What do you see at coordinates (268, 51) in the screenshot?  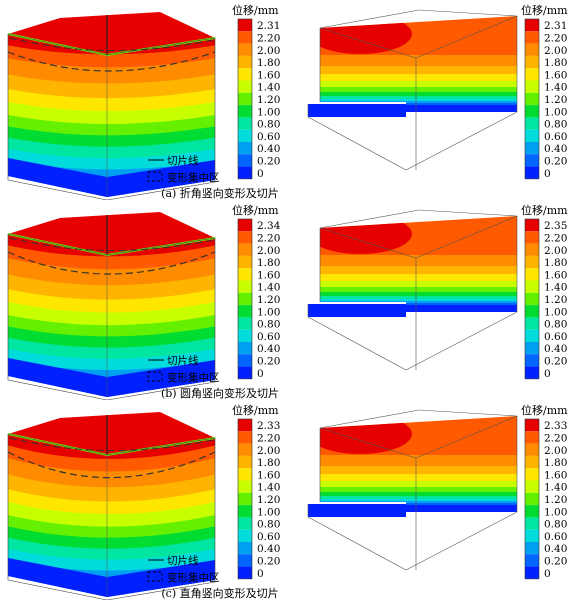 I see `colorbar-tick-label: 2.00` at bounding box center [268, 51].